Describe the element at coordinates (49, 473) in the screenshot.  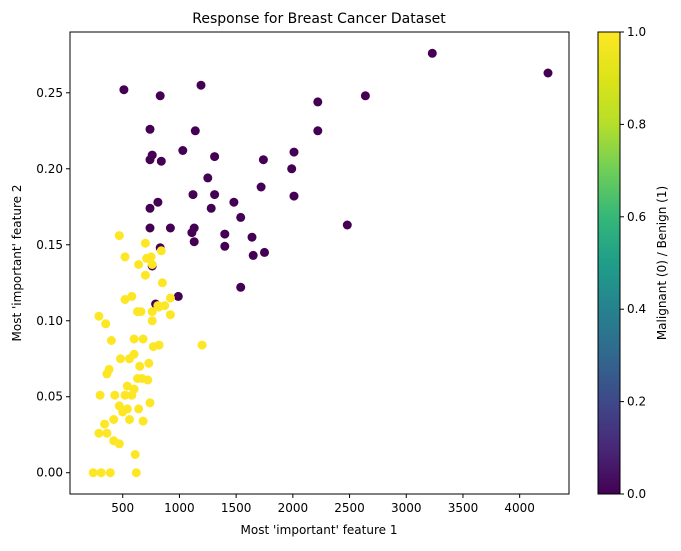
I see `y-tick-label: 0.00` at that location.